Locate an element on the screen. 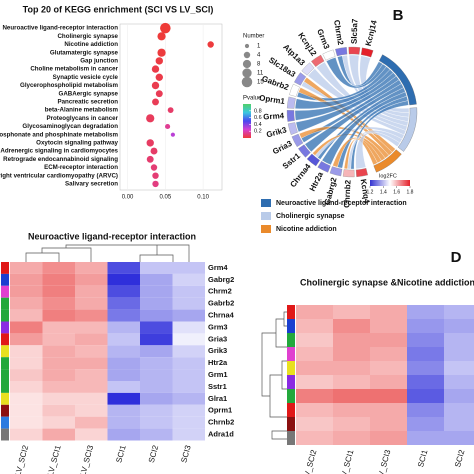  y-tick-label: Nicotine addiction is located at coordinates (91, 44).